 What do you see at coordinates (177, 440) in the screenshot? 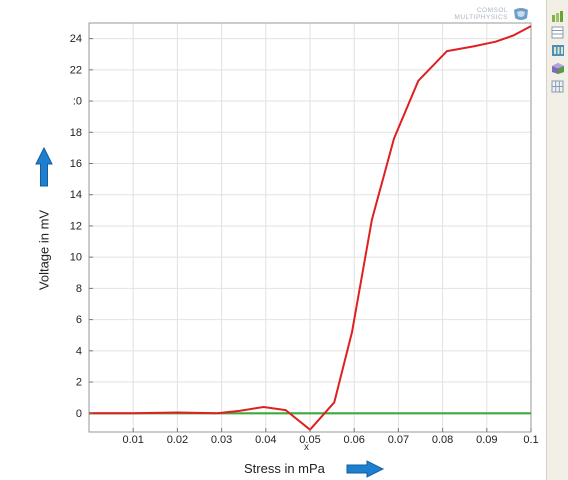
I see `x-tick-label: 0.02` at bounding box center [177, 440].